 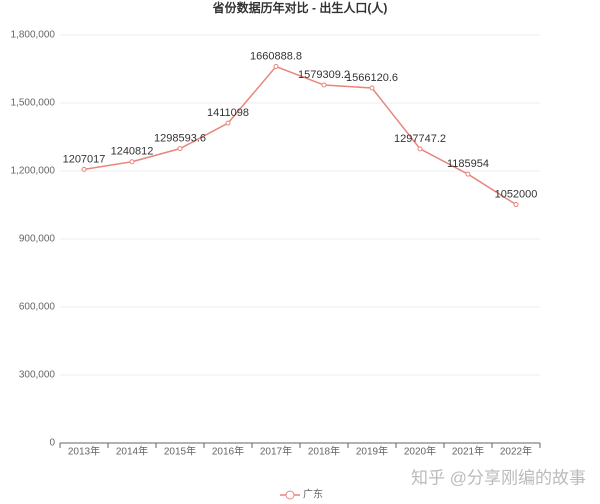 What do you see at coordinates (228, 113) in the screenshot?
I see `value-label: 1411098` at bounding box center [228, 113].